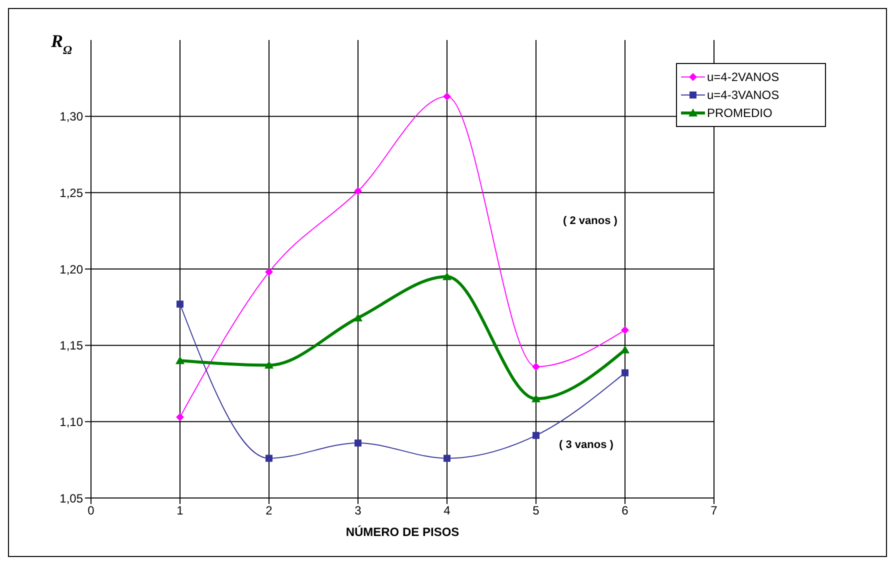  Describe the element at coordinates (447, 511) in the screenshot. I see `x-tick-label: 4` at that location.